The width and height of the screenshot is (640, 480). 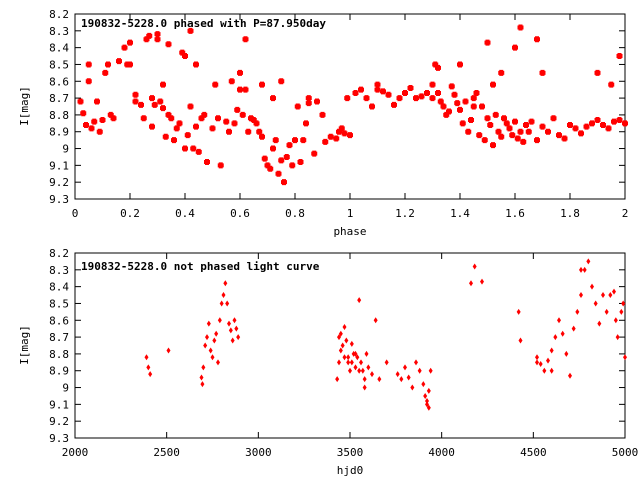 What do you see at coordinates (59, 31) in the screenshot?
I see `y-tick-label: 8.3` at bounding box center [59, 31].